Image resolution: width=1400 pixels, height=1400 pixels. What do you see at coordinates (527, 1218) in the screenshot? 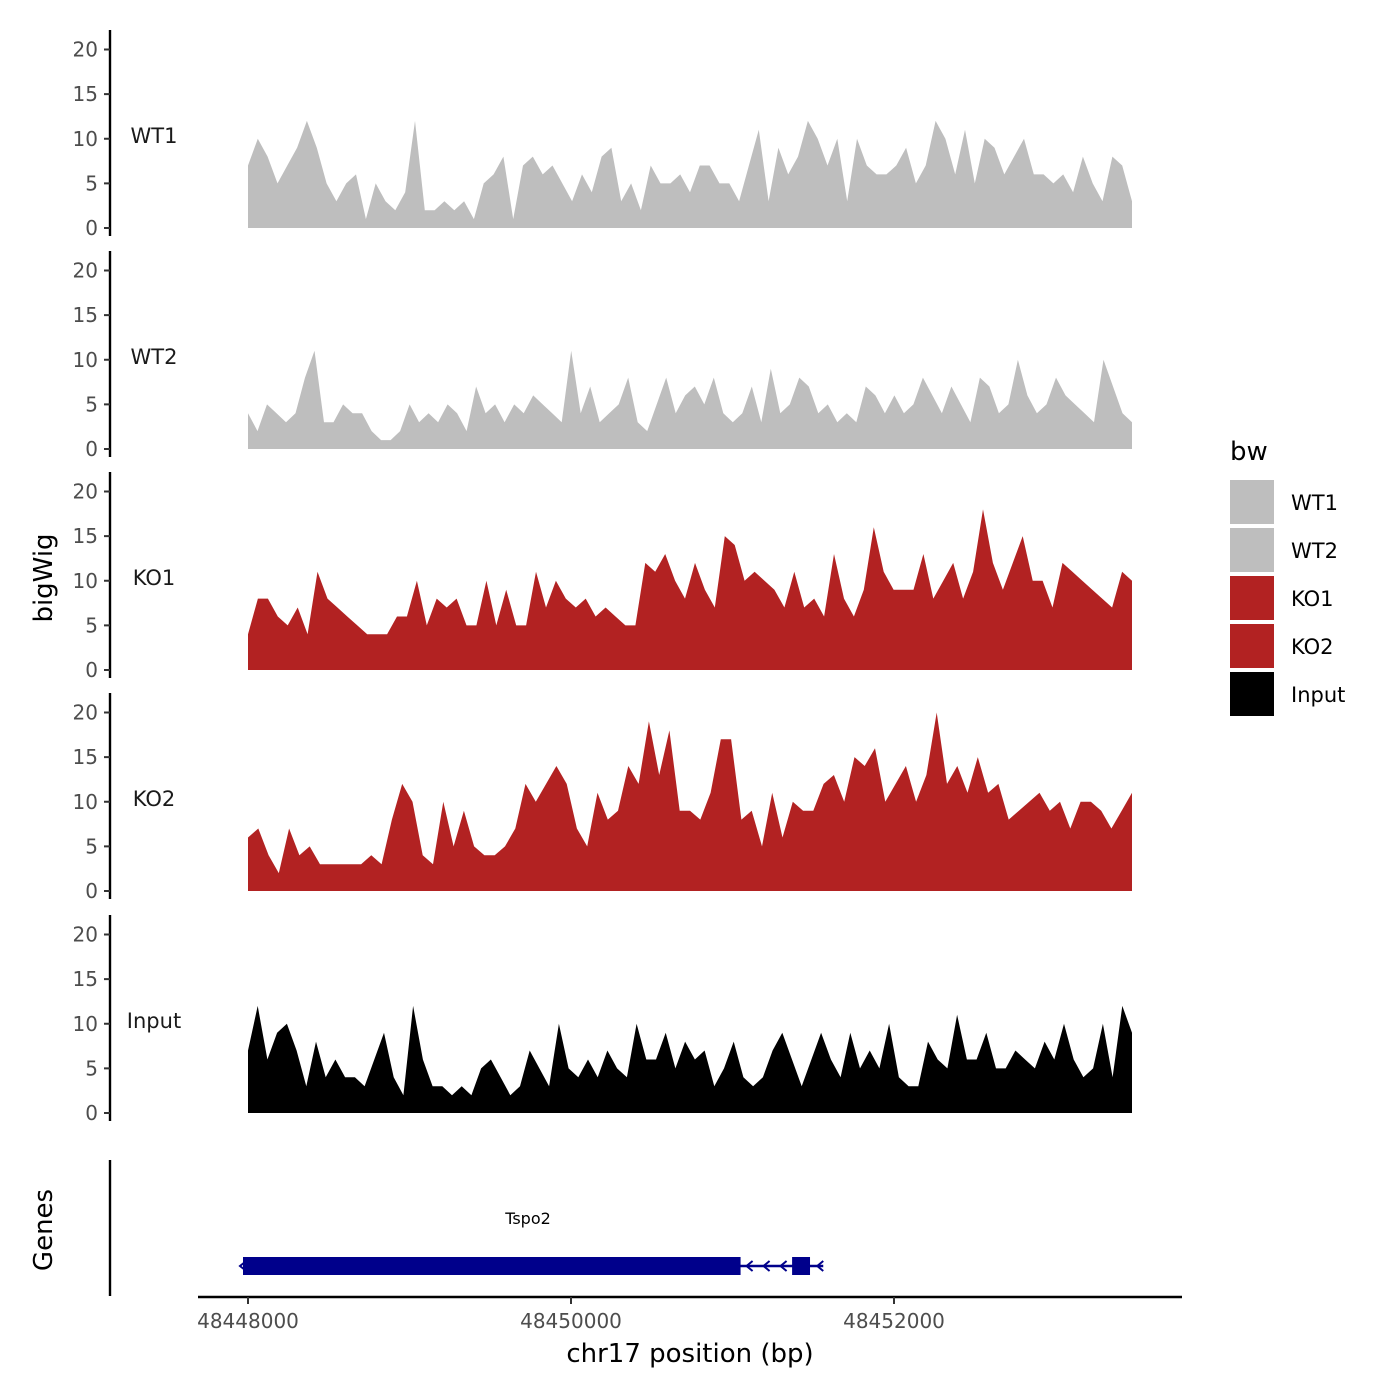
I see `gene-name-label: Tspo2` at bounding box center [527, 1218].